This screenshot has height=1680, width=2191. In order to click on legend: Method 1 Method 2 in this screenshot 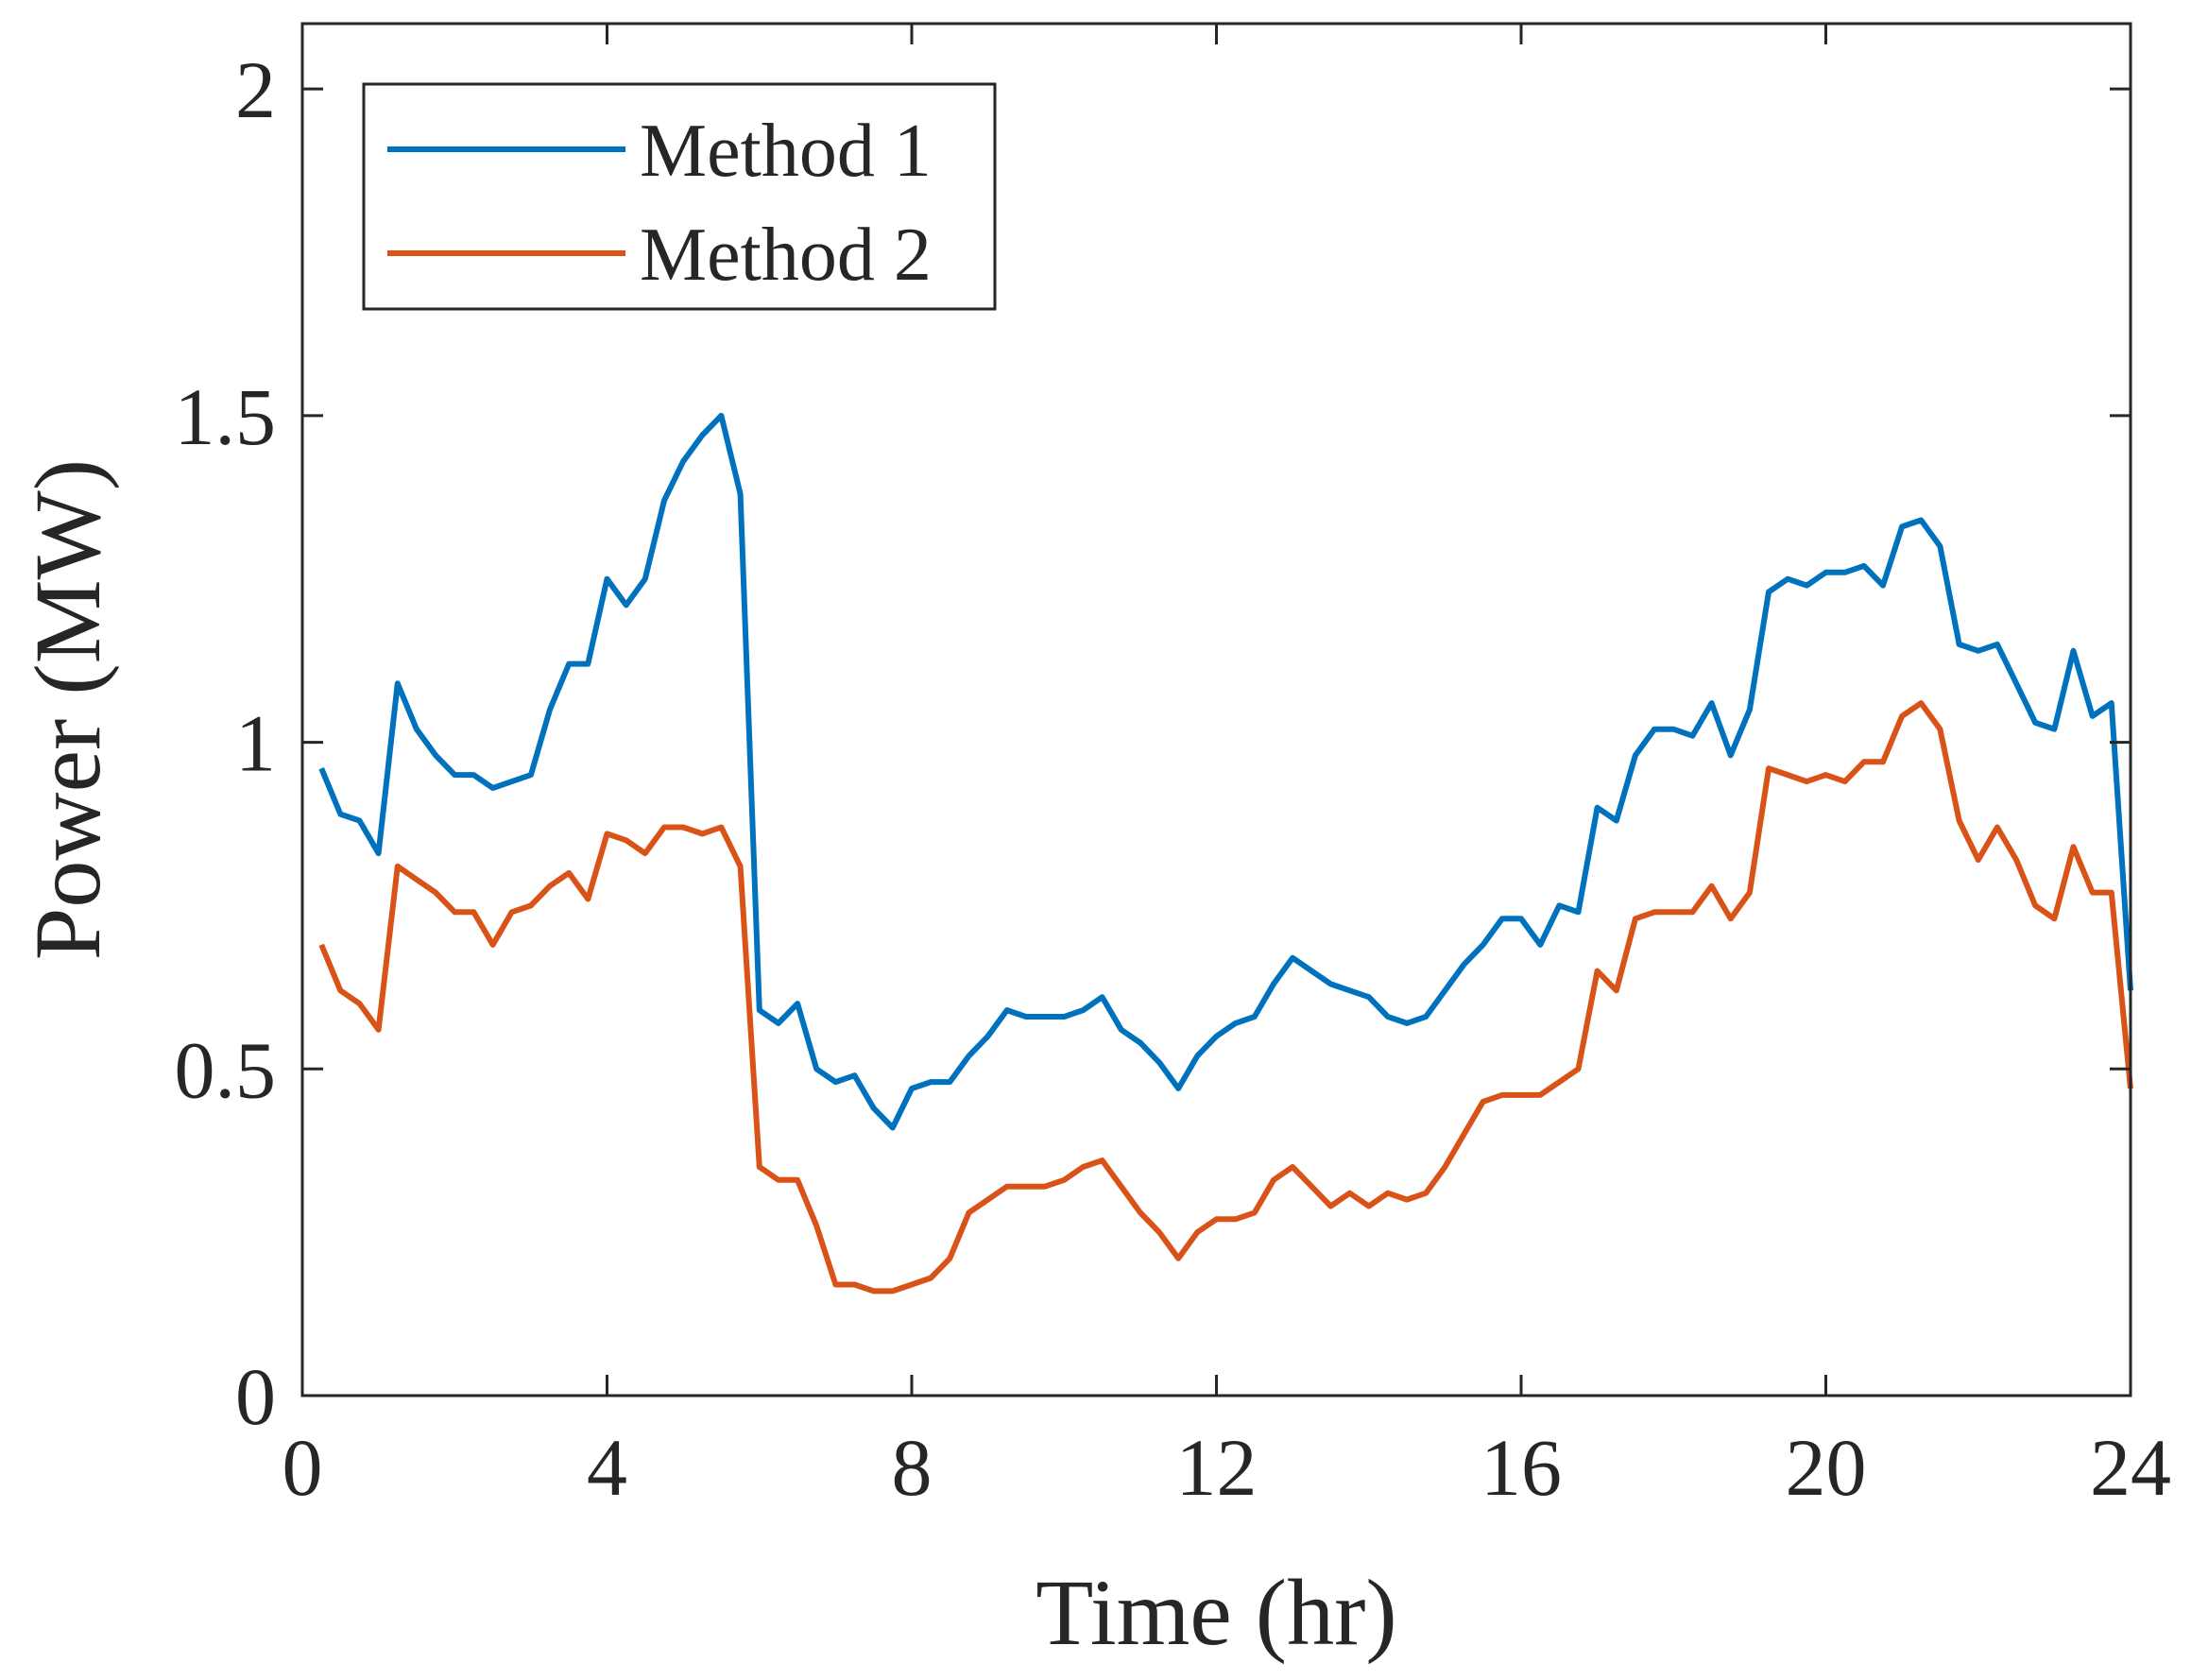, I will do `click(679, 196)`.